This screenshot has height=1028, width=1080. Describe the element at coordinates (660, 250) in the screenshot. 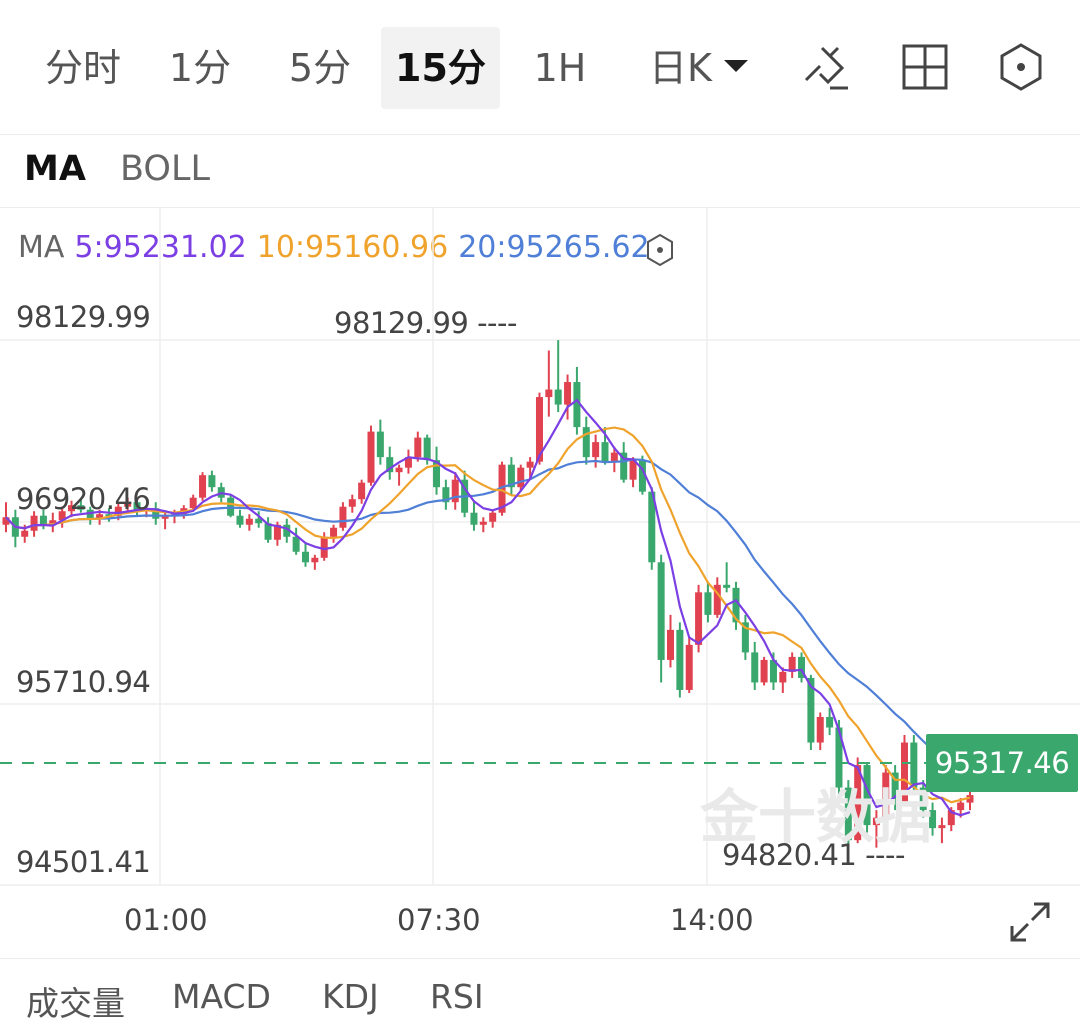

I see `ma-settings-icon` at that location.